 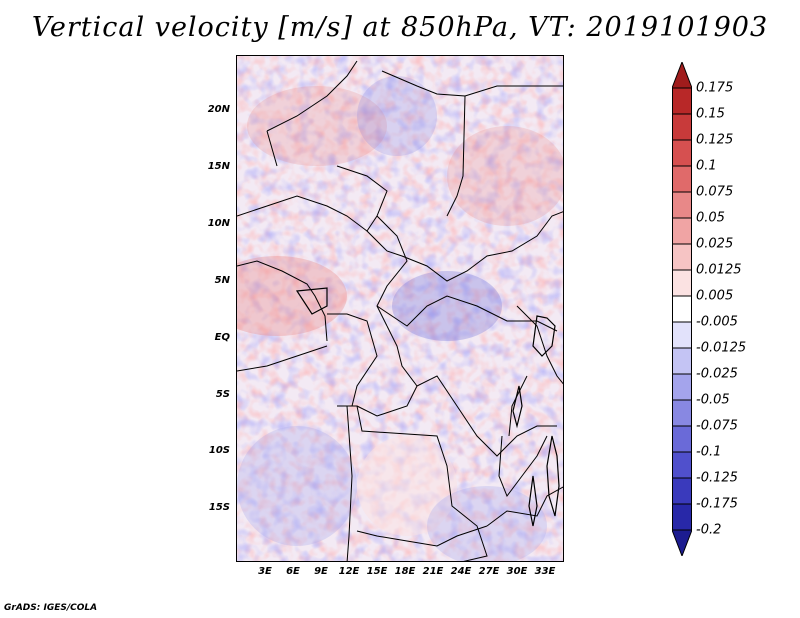 I want to click on colorbar-label: -0.2, so click(x=709, y=530).